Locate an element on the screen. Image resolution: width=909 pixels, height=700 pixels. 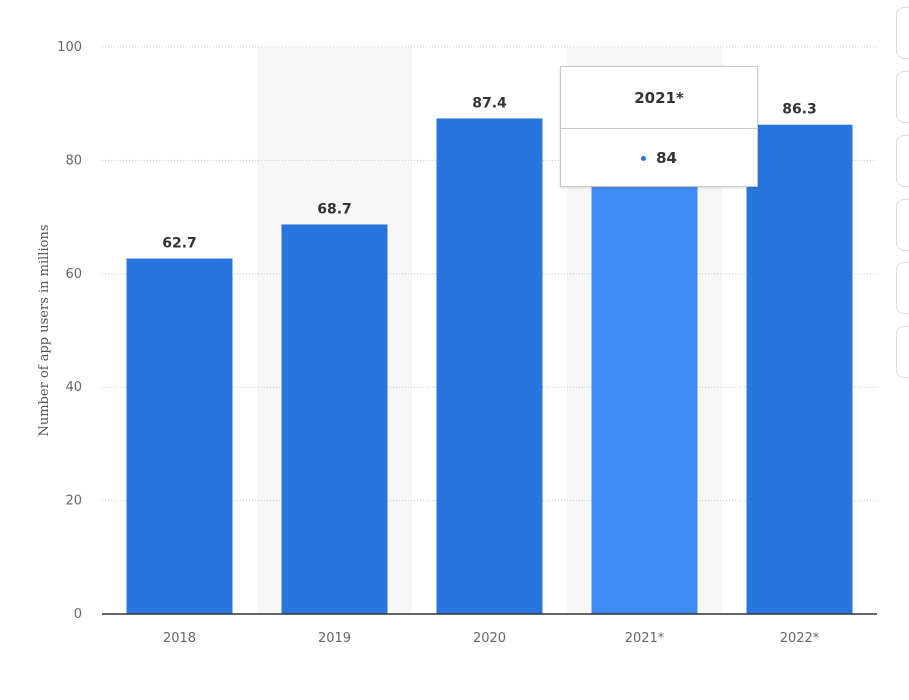
y-tick-label: 20 is located at coordinates (73, 501).